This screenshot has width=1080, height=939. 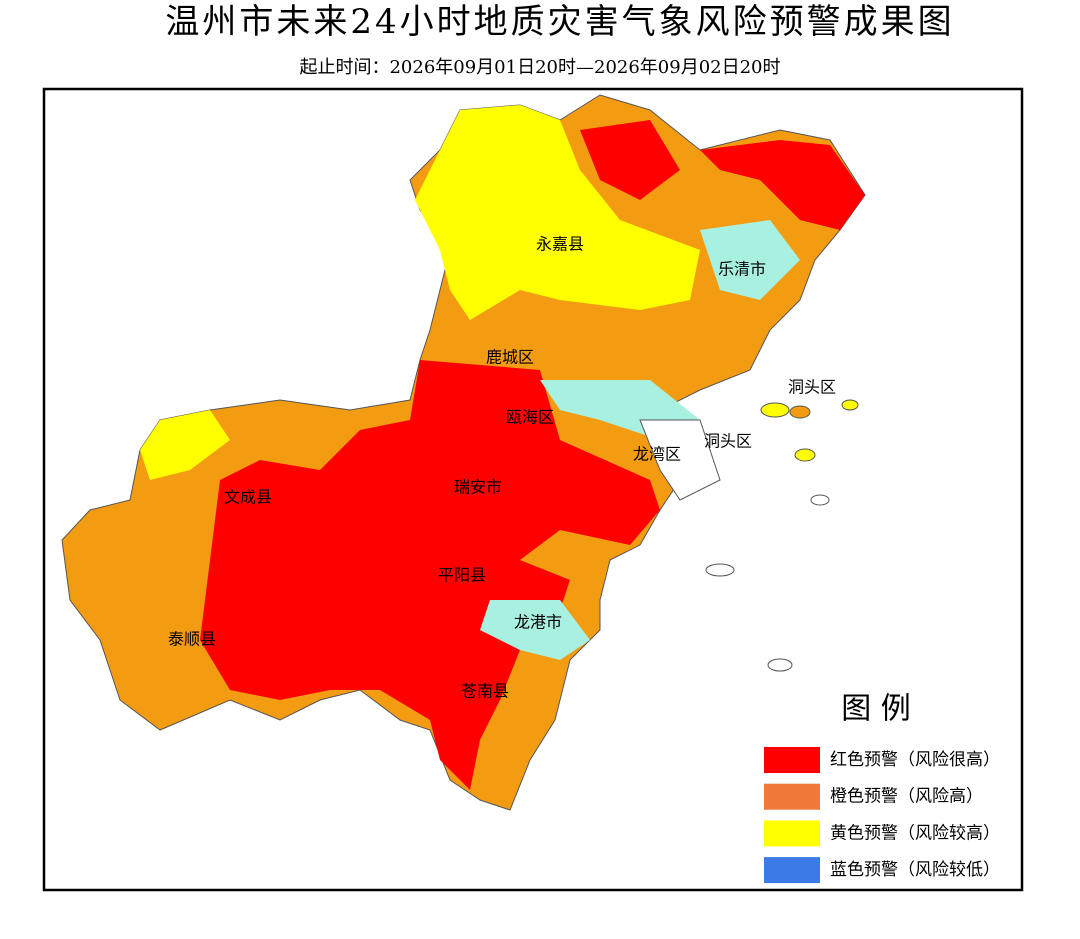 I want to click on region-label: 文成县, so click(x=248, y=497).